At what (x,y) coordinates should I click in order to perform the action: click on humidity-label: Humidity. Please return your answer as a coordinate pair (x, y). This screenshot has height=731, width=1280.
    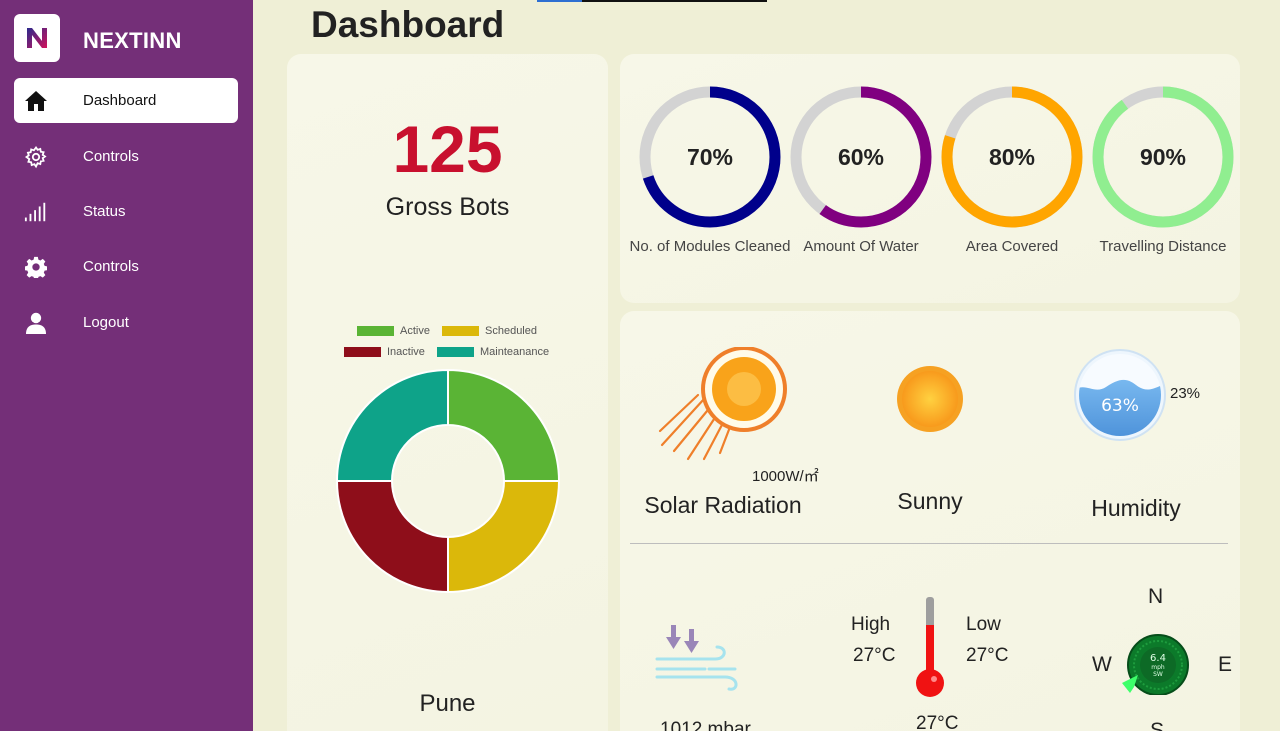
    Looking at the image, I should click on (1136, 508).